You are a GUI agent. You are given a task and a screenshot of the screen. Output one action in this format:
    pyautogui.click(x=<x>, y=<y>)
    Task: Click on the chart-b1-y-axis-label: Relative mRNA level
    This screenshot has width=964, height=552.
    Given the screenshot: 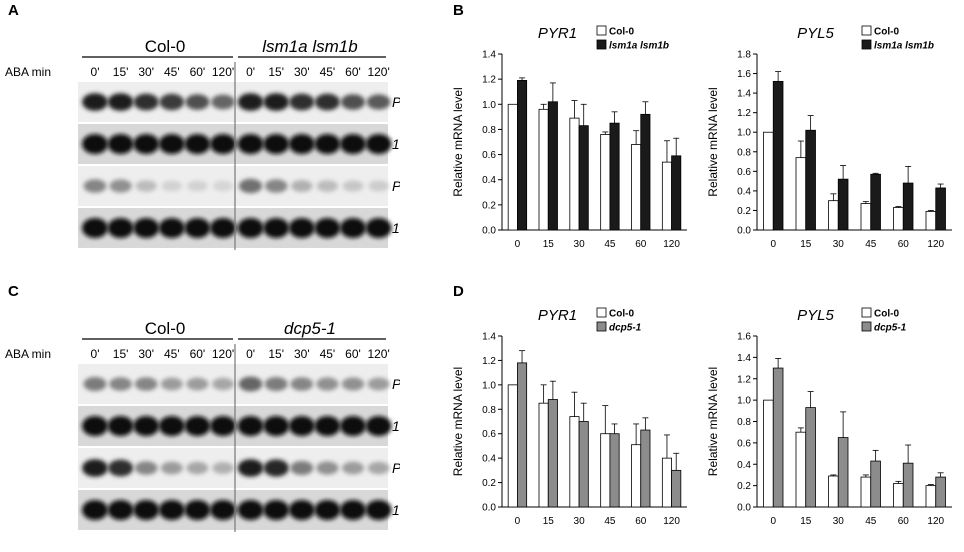 What is the action you would take?
    pyautogui.click(x=458, y=141)
    